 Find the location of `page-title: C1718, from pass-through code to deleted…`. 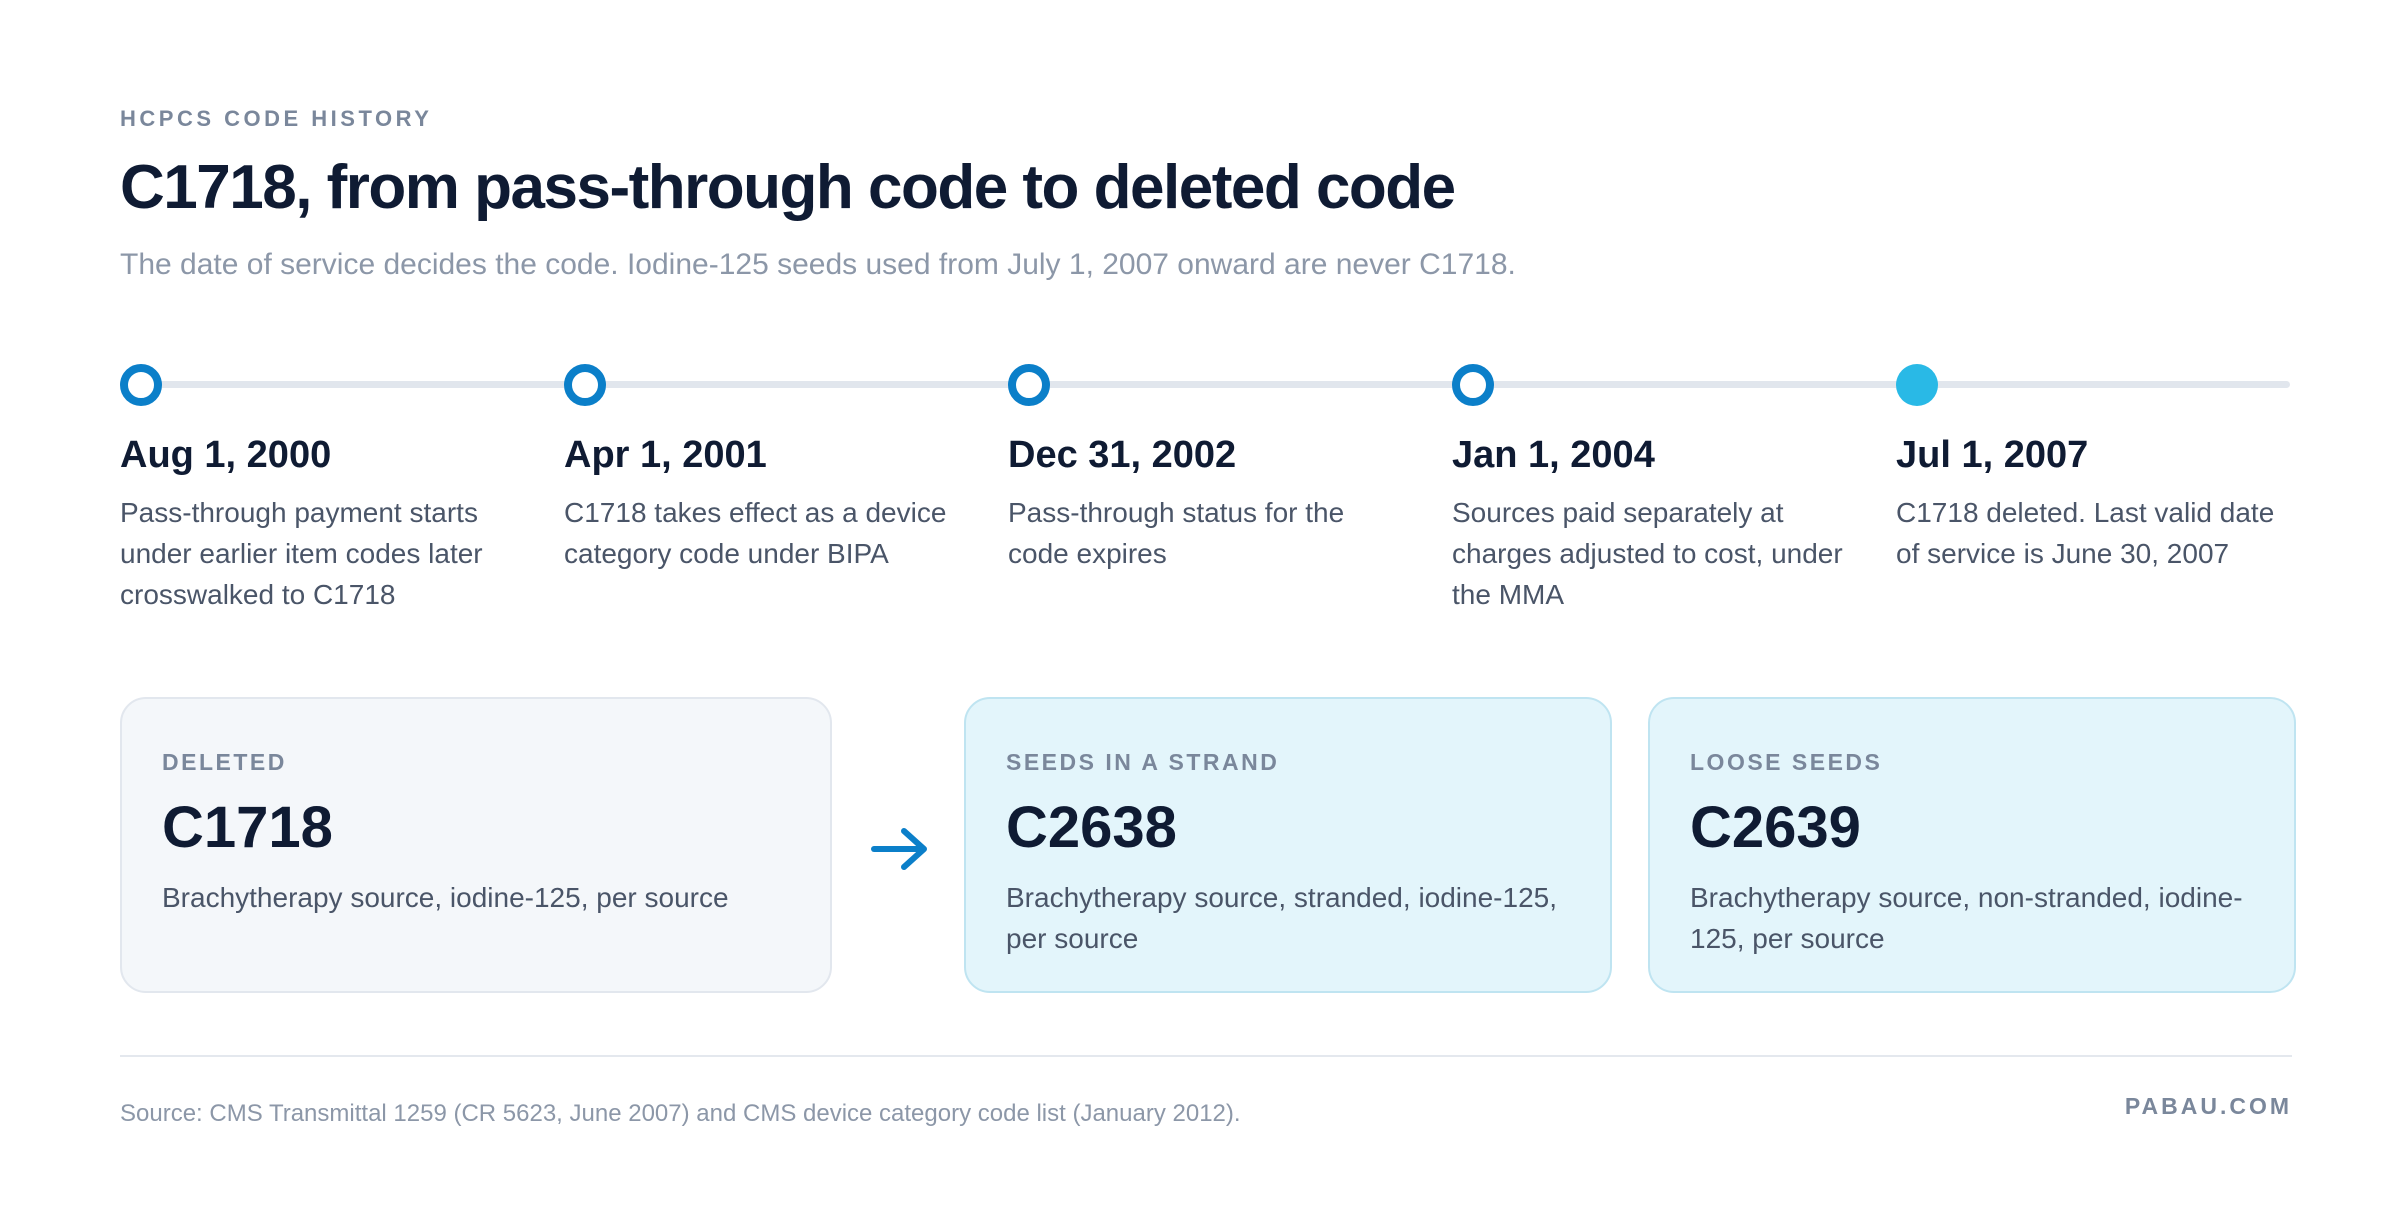

page-title: C1718, from pass-through code to deleted… is located at coordinates (788, 187).